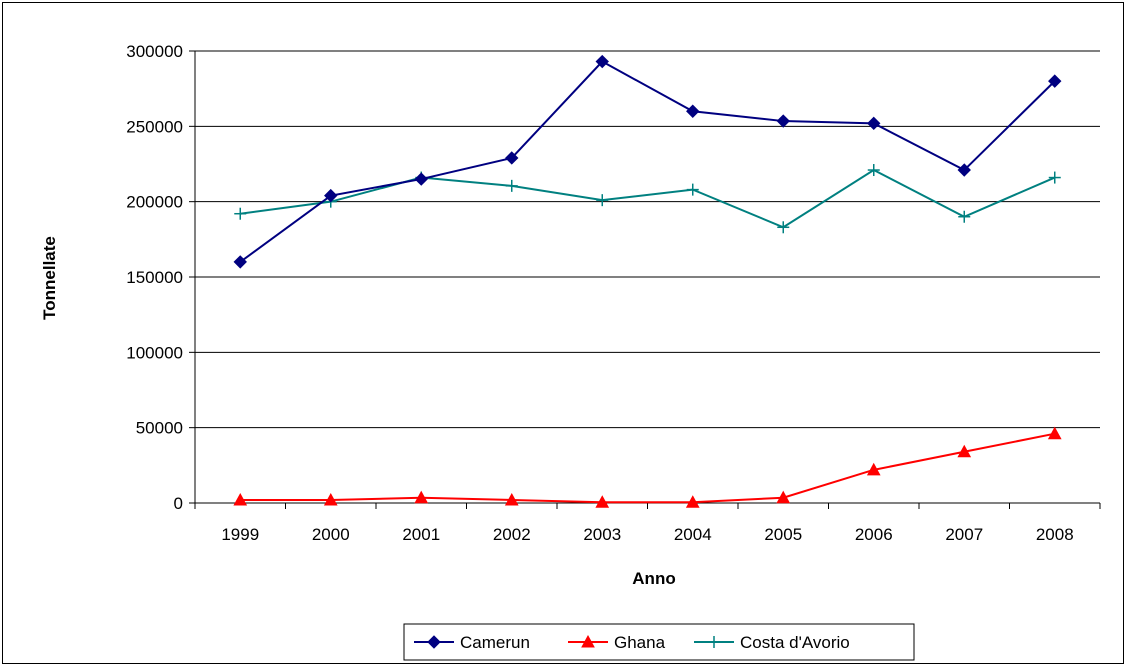  I want to click on x-tick-label: 2006, so click(874, 534).